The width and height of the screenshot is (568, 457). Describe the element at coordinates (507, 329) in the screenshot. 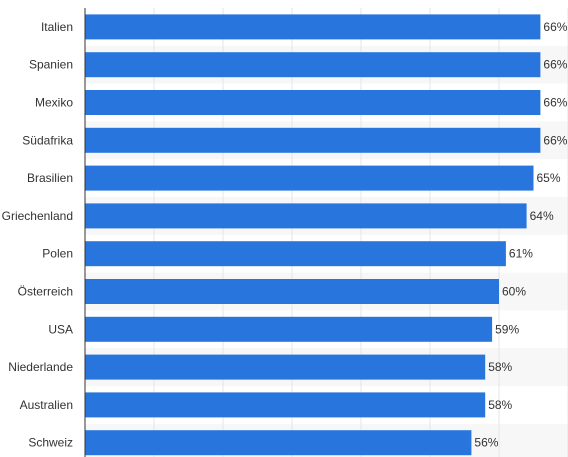

I see `value-label: 59%` at that location.